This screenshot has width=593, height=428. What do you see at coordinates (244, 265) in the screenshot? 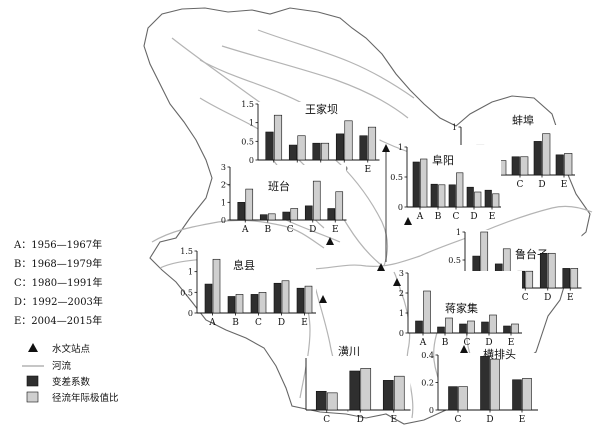
I see `station-name: 息县` at bounding box center [244, 265].